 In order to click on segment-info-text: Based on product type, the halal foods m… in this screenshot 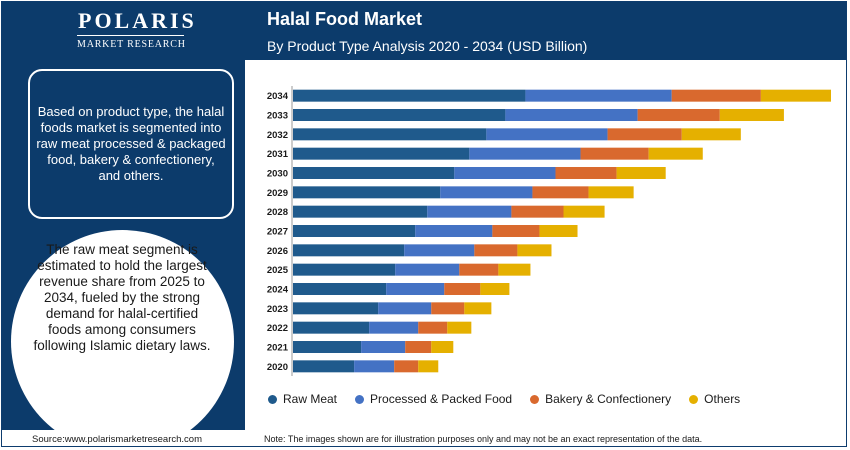, I will do `click(131, 143)`.